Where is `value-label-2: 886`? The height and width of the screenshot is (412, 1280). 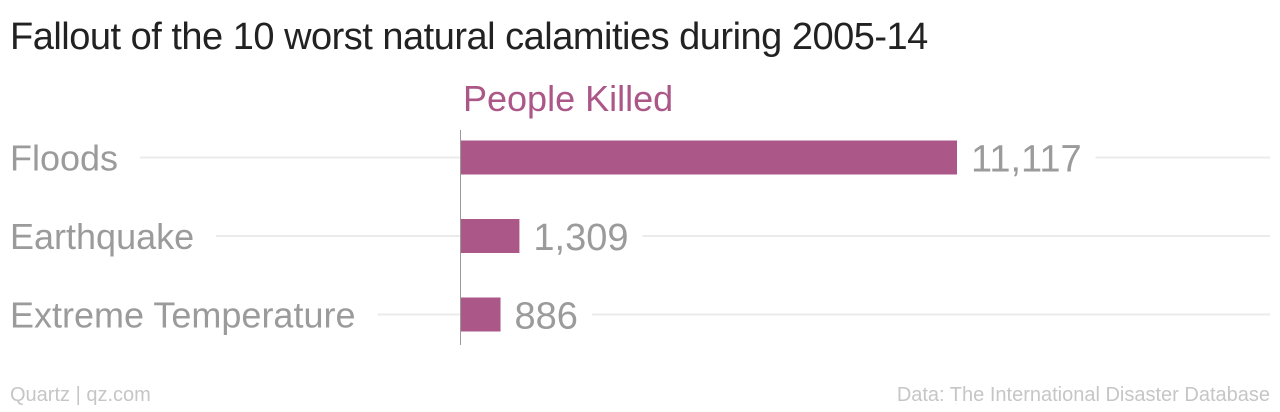 value-label-2: 886 is located at coordinates (546, 317).